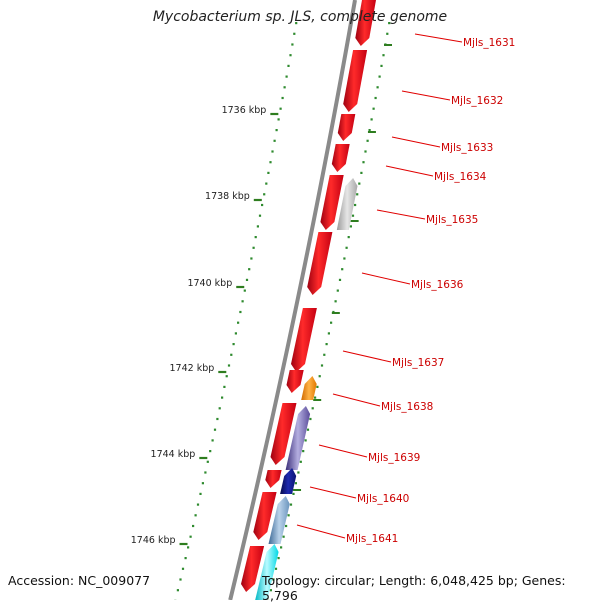  I want to click on gene-label: Mjls_1638, so click(407, 407).